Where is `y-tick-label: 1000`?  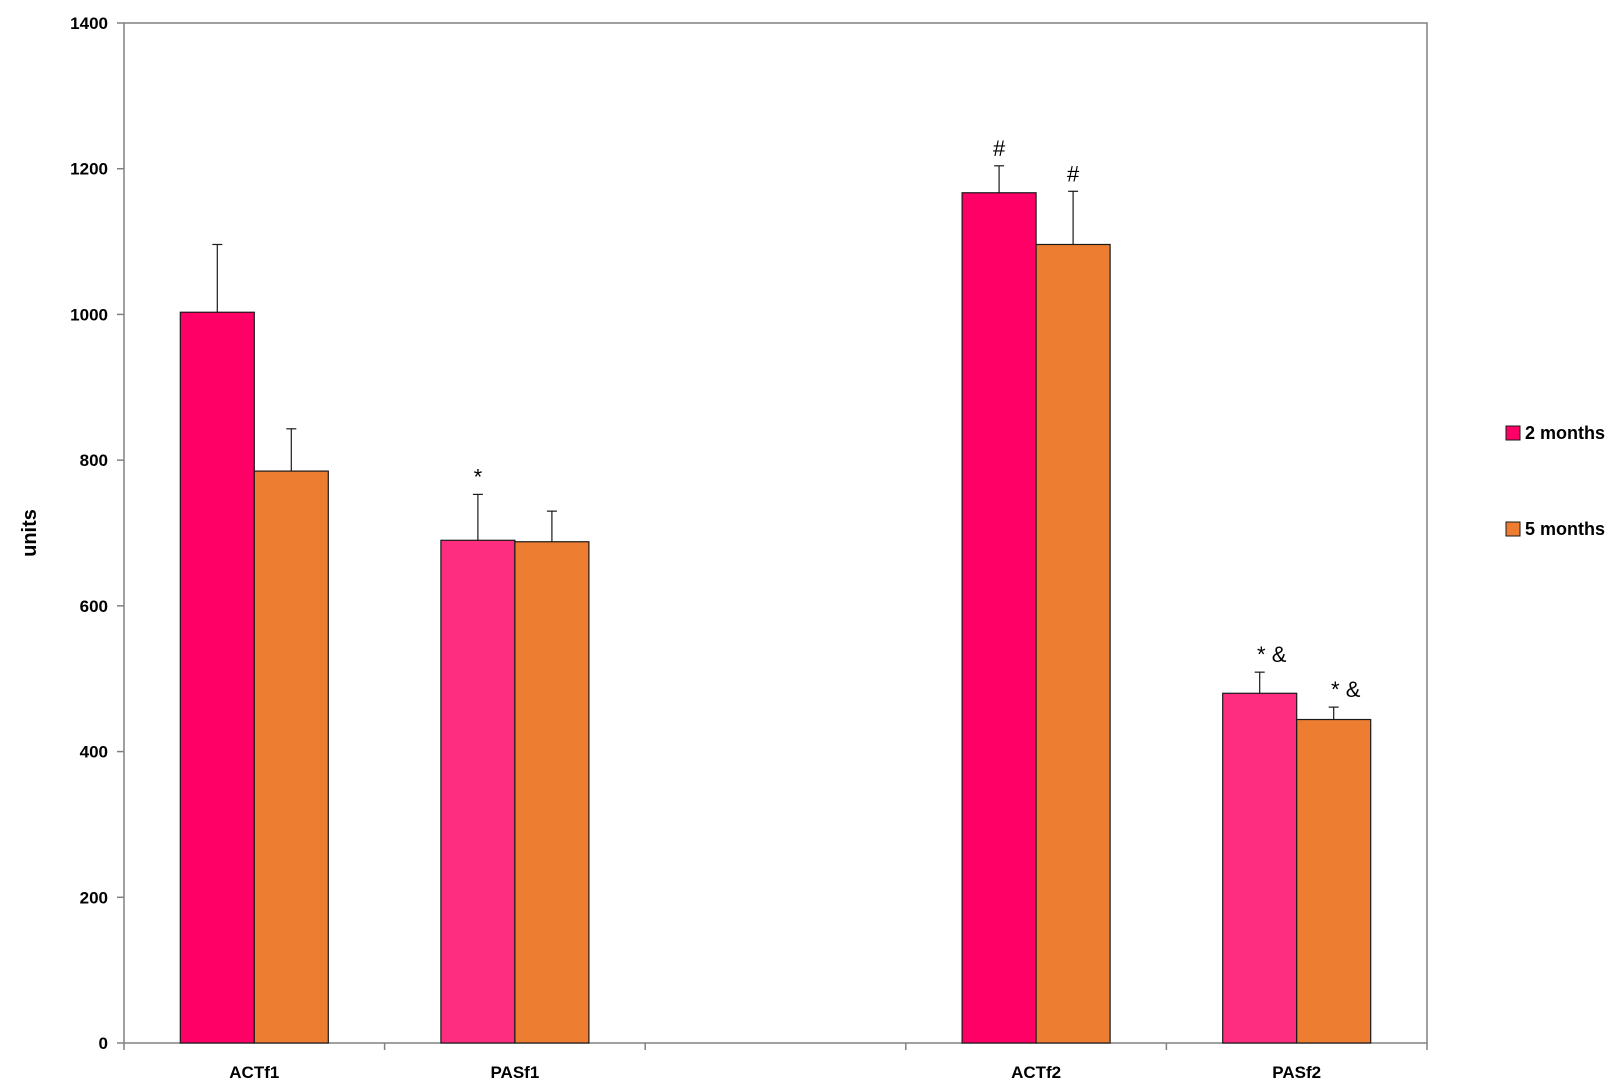 y-tick-label: 1000 is located at coordinates (89, 314).